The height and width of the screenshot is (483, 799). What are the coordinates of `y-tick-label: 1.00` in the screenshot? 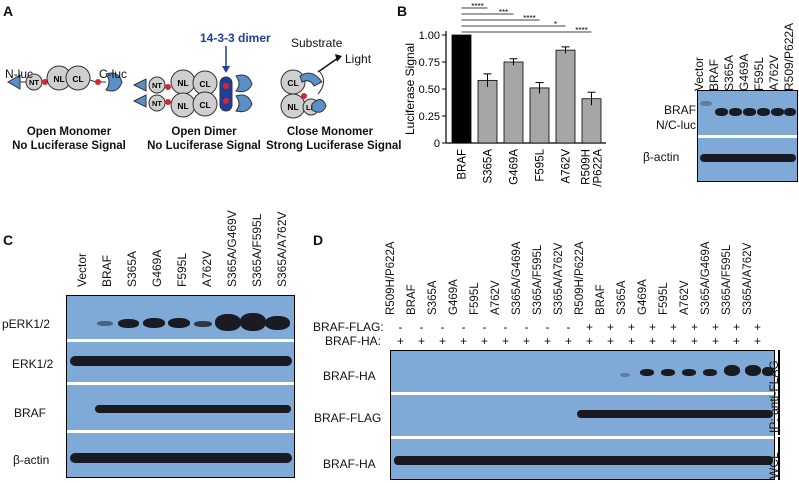 It's located at (429, 36).